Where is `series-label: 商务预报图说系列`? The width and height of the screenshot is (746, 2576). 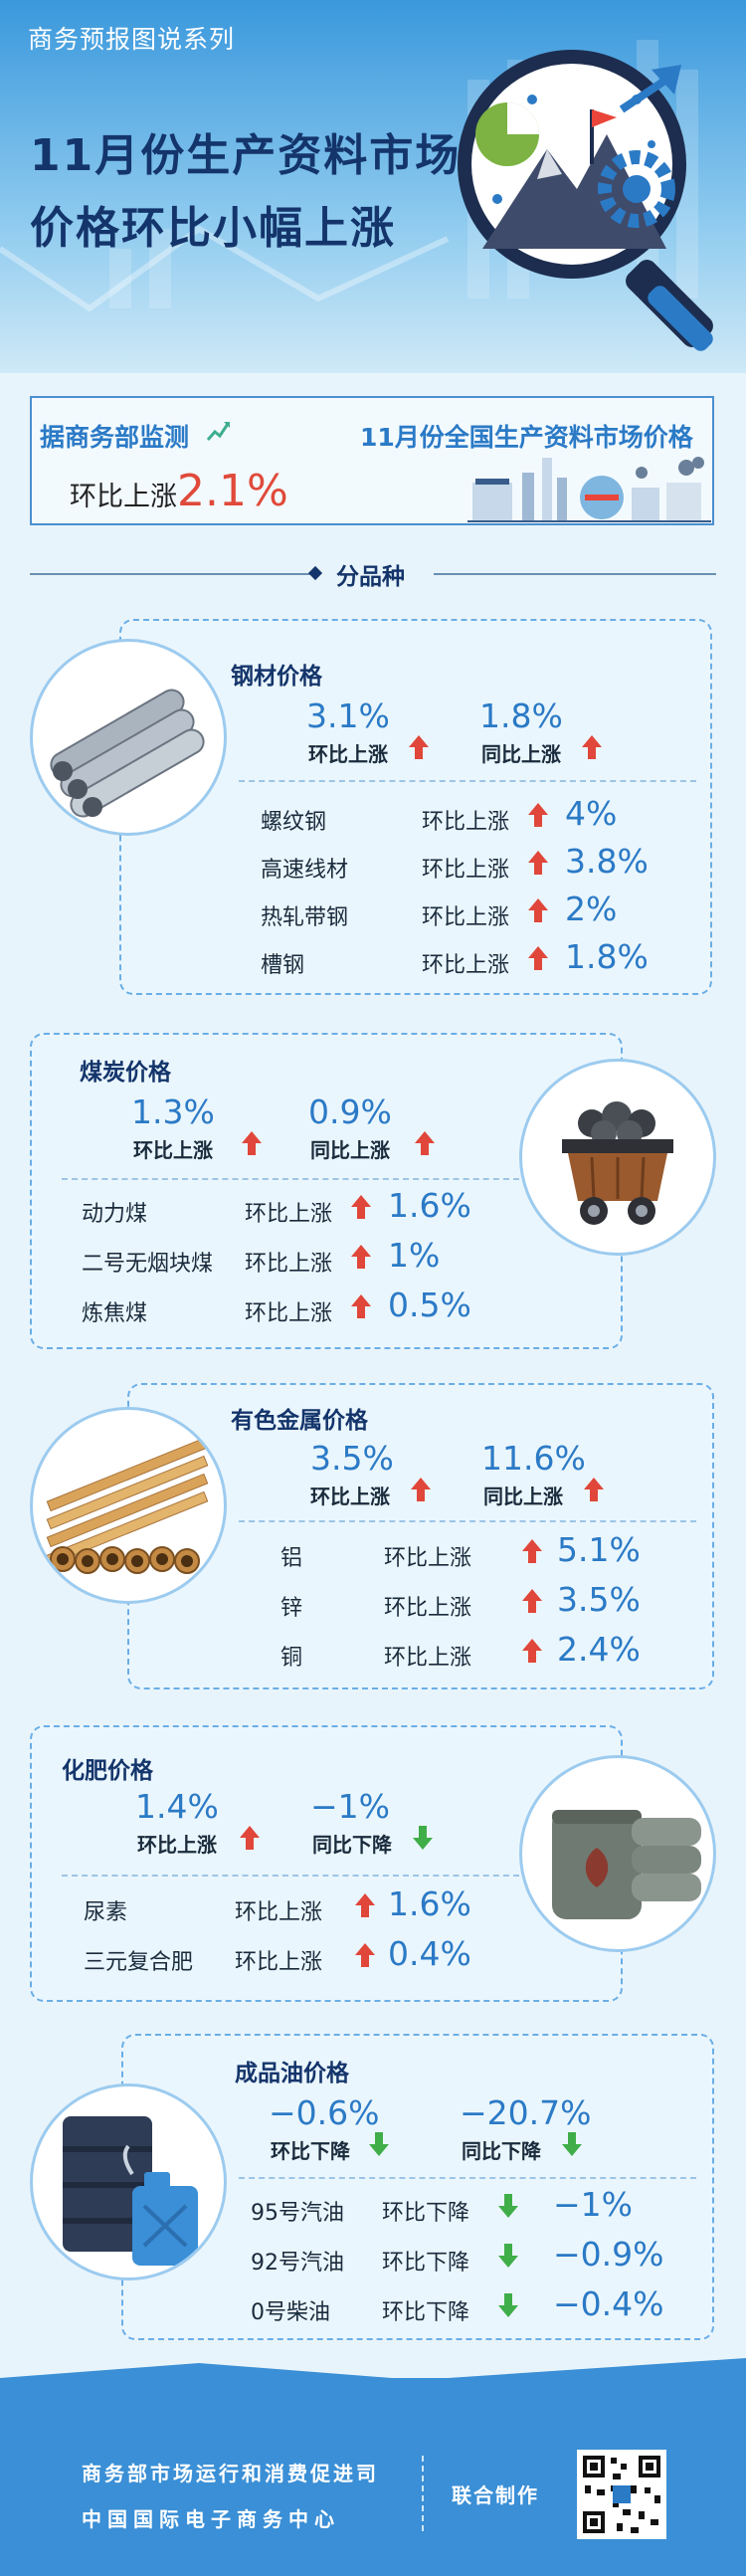 series-label: 商务预报图说系列 is located at coordinates (132, 39).